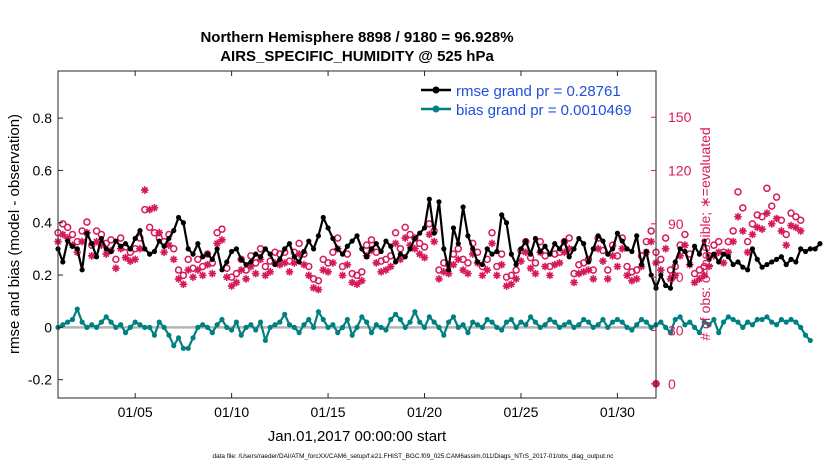 The height and width of the screenshot is (470, 830). Describe the element at coordinates (436, 90) in the screenshot. I see `legend-marker-rmse` at that location.